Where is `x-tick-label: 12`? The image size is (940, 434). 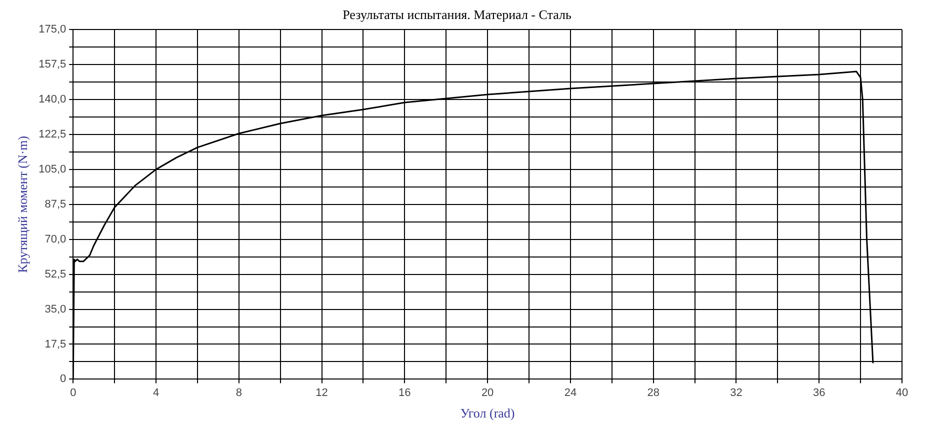
x-tick-label: 12 is located at coordinates (322, 392).